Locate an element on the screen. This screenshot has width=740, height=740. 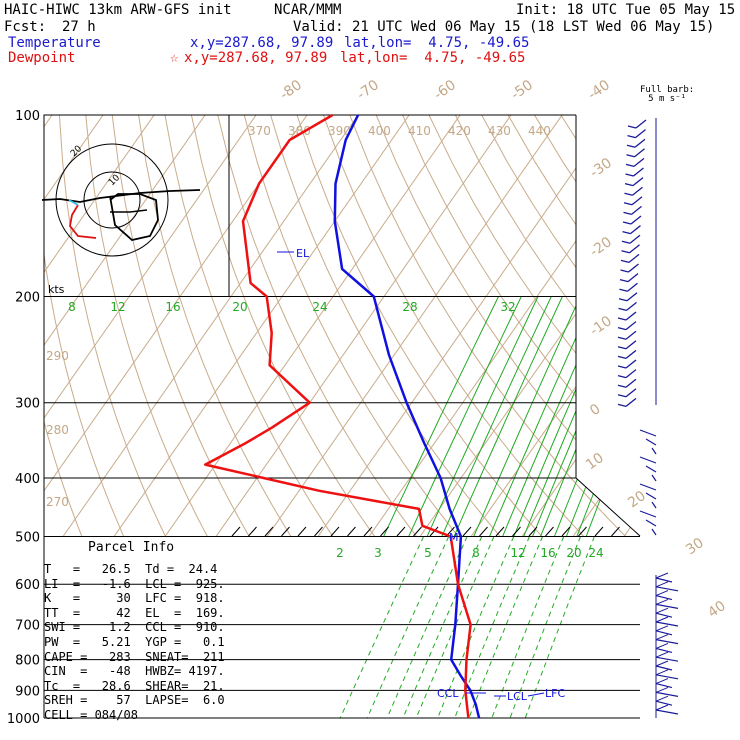
parcel-info-line: SWI = 1.2 CCL = 910. is located at coordinates (134, 627).